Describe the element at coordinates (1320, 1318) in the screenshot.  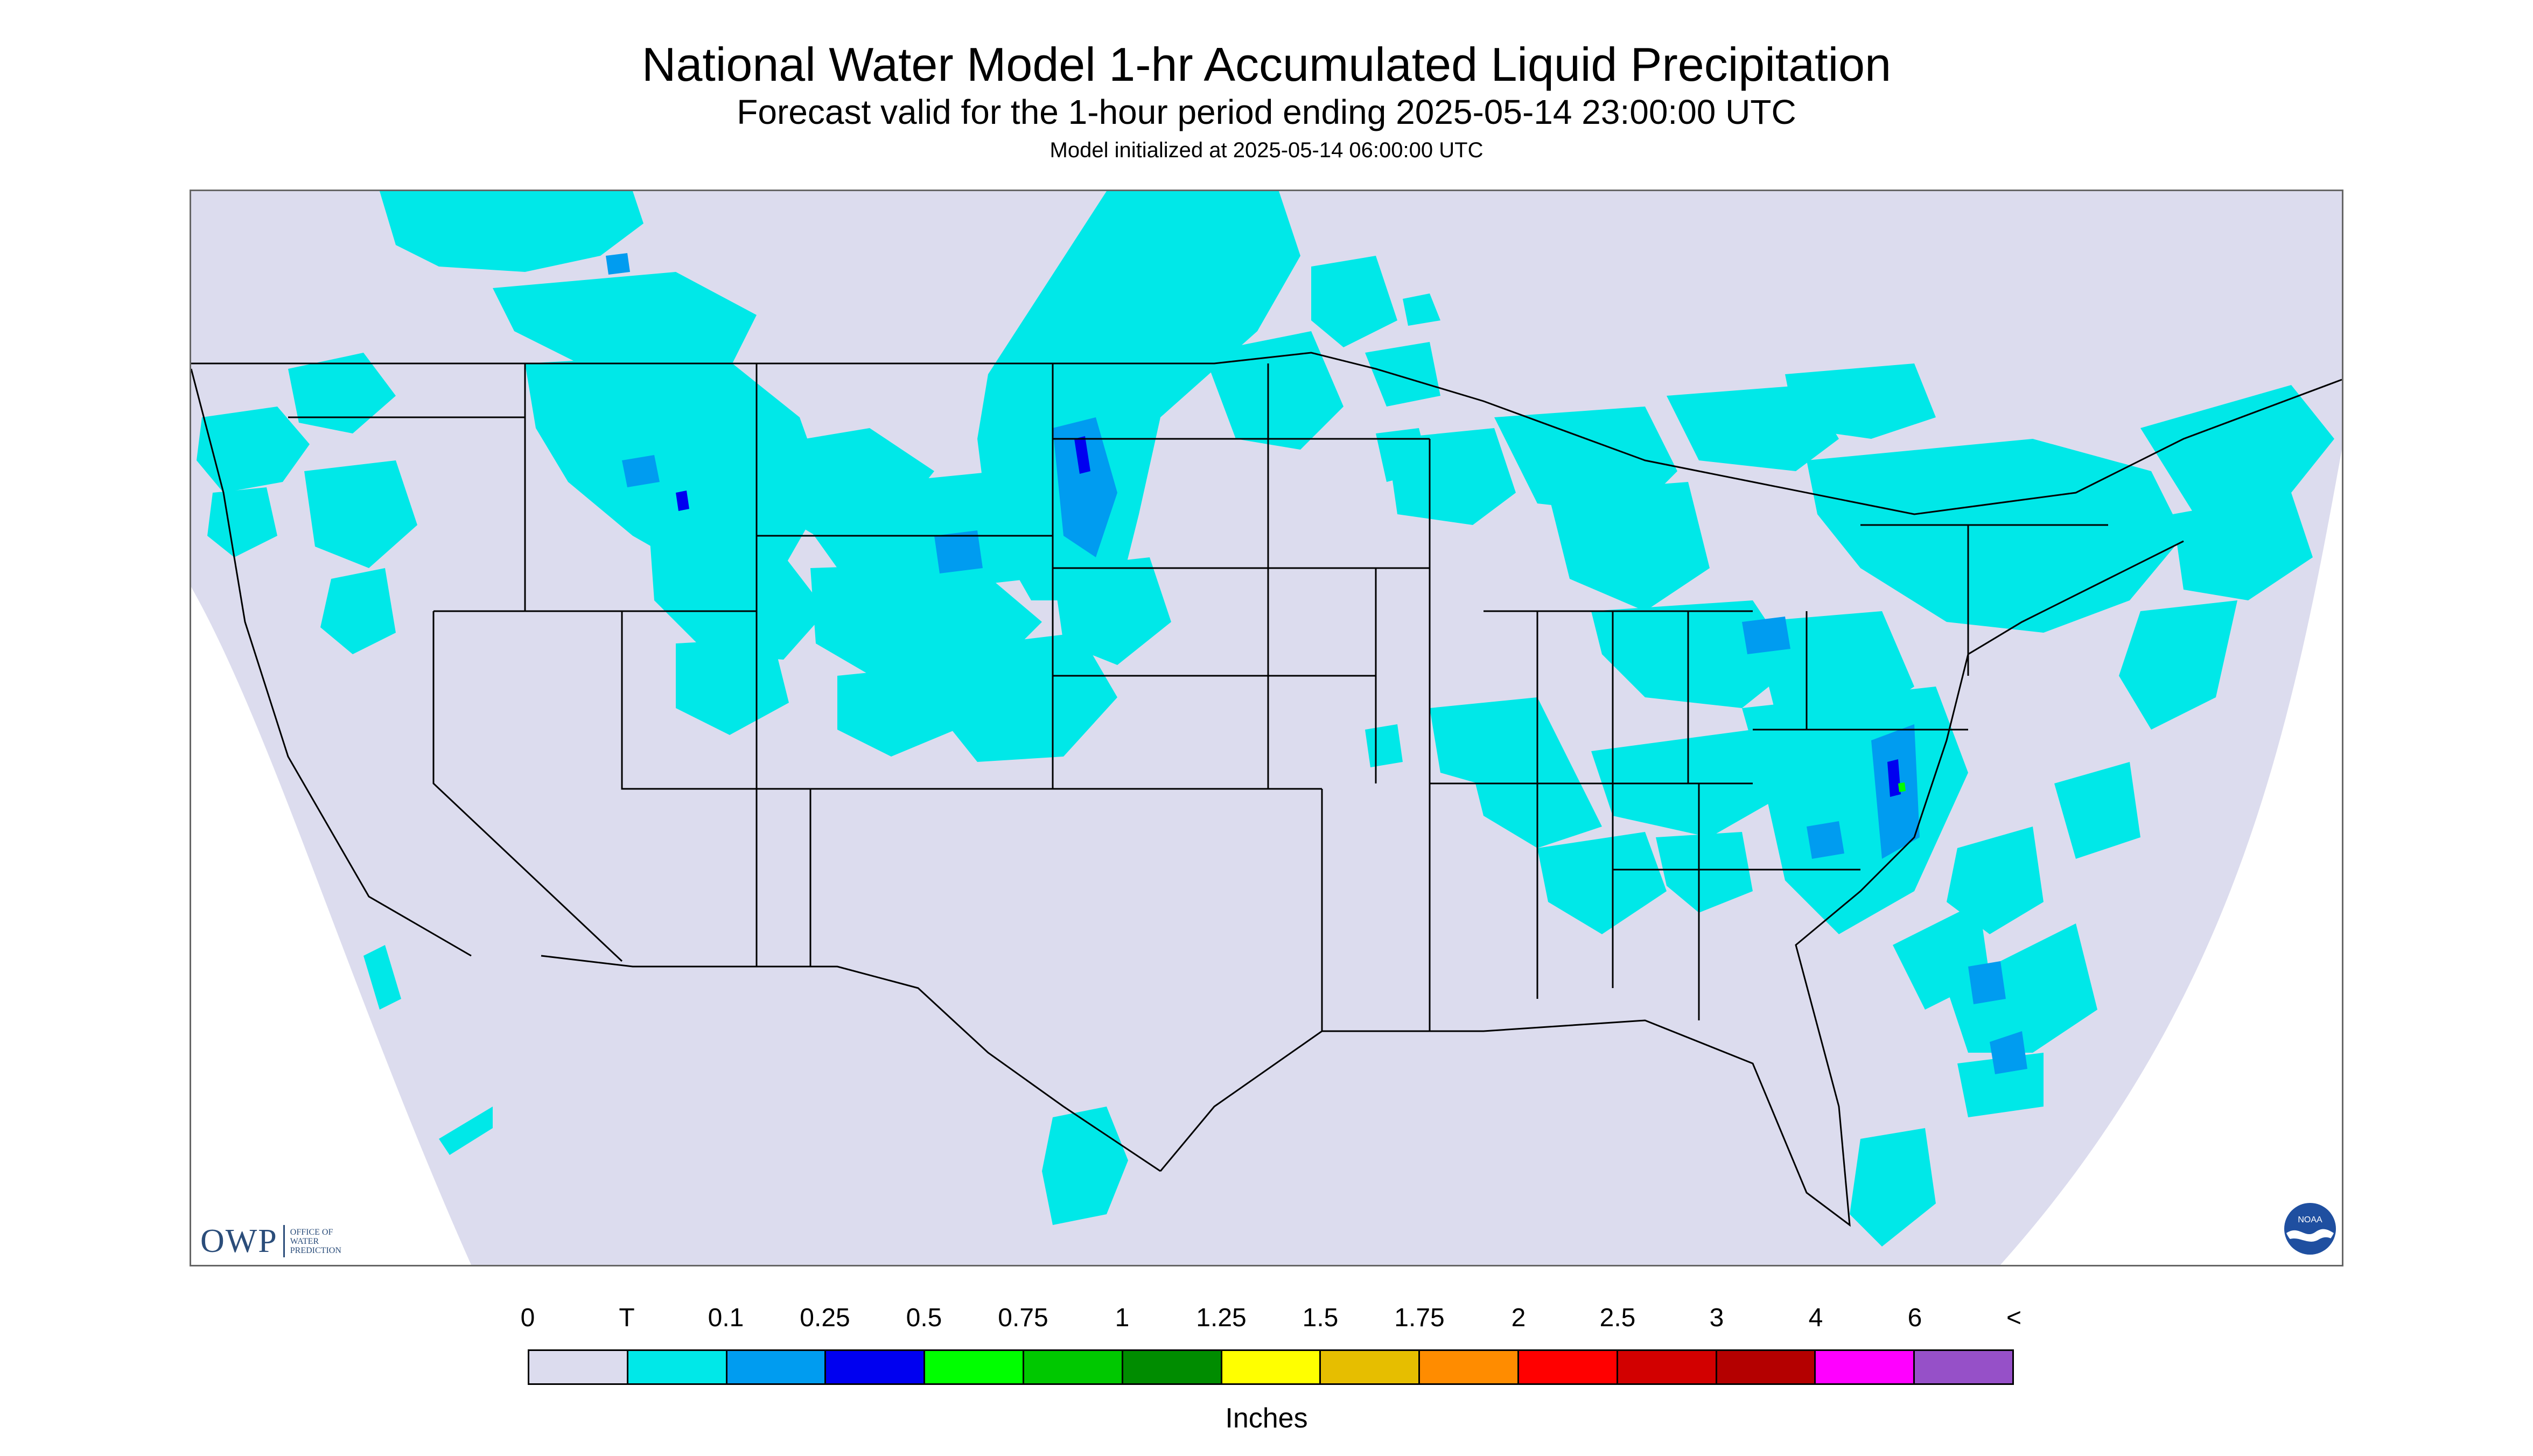
I see `legend-label: 1.5` at that location.